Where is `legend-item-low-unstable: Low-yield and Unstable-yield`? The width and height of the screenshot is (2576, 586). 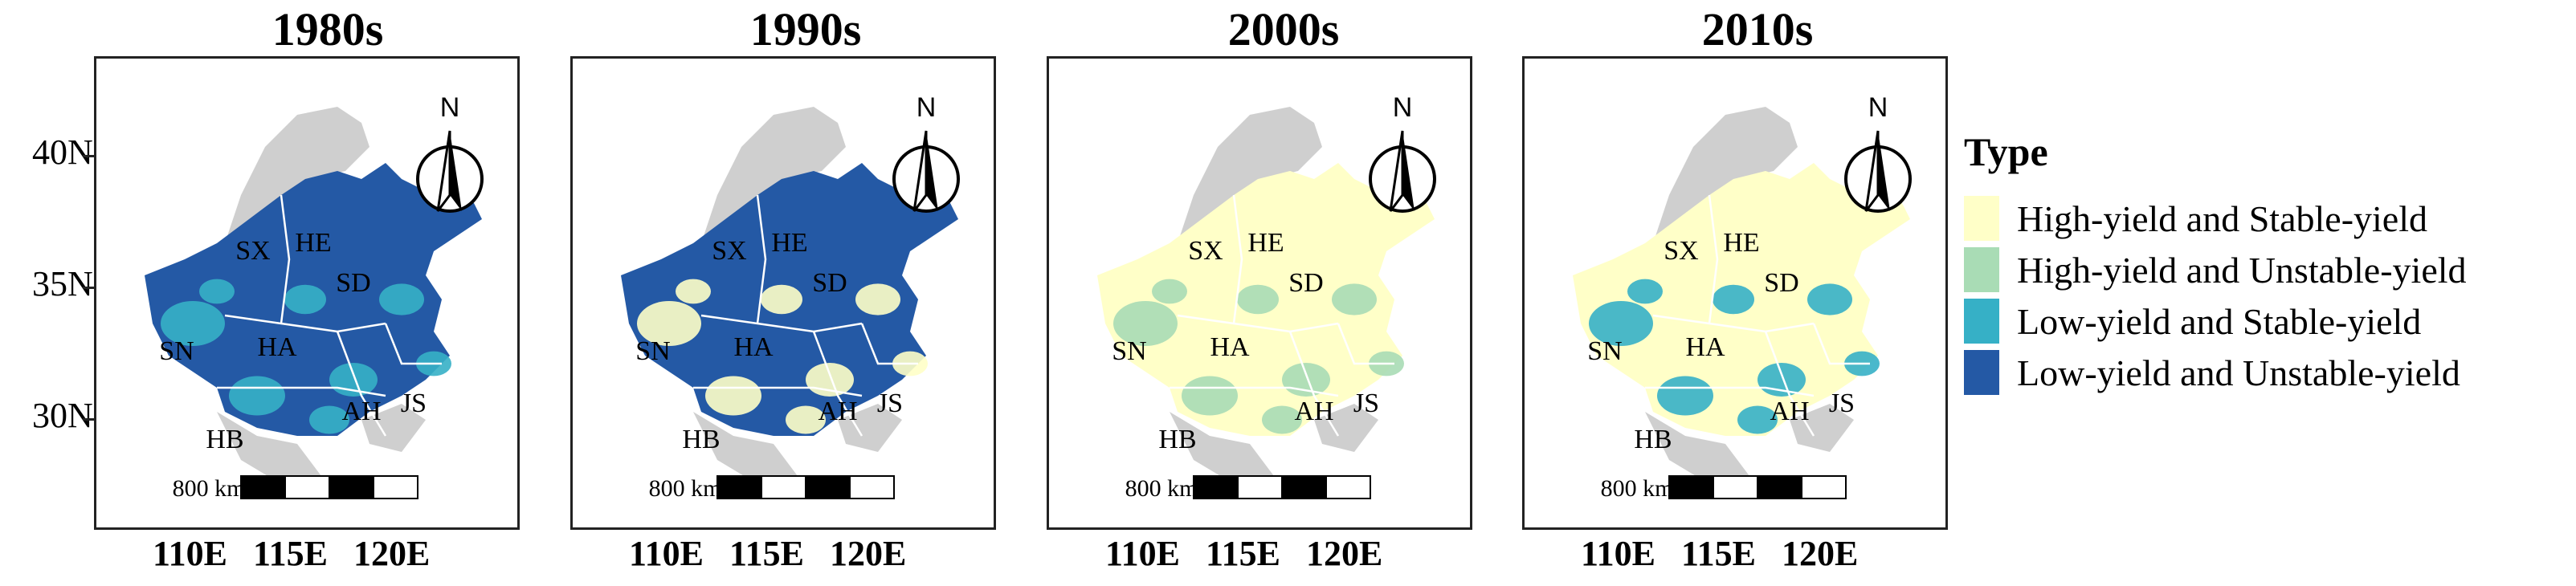
legend-item-low-unstable: Low-yield and Unstable-yield is located at coordinates (2212, 373).